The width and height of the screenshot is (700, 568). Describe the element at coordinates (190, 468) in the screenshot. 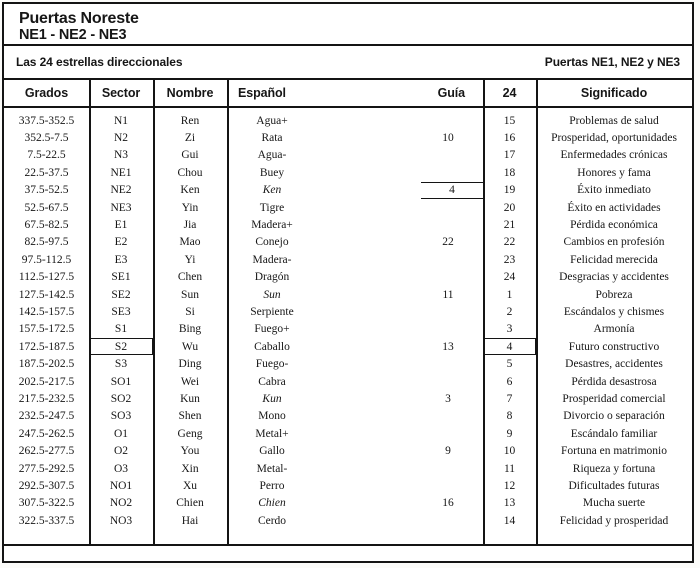

I see `cell-nombre: Xin` at that location.